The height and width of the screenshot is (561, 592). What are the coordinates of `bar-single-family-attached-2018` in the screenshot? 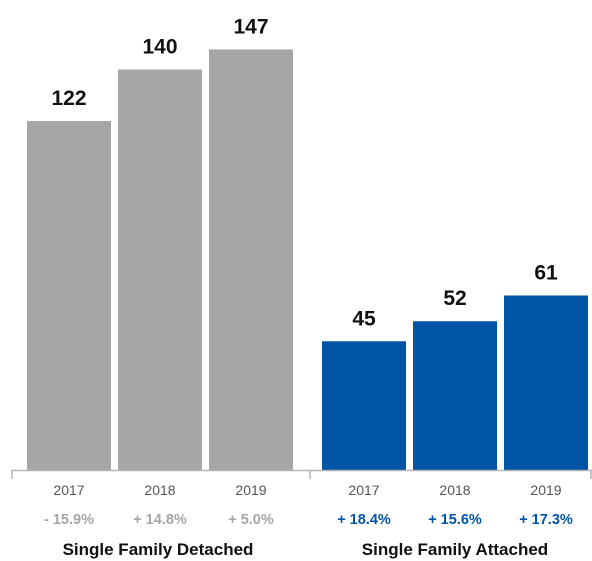 It's located at (455, 395).